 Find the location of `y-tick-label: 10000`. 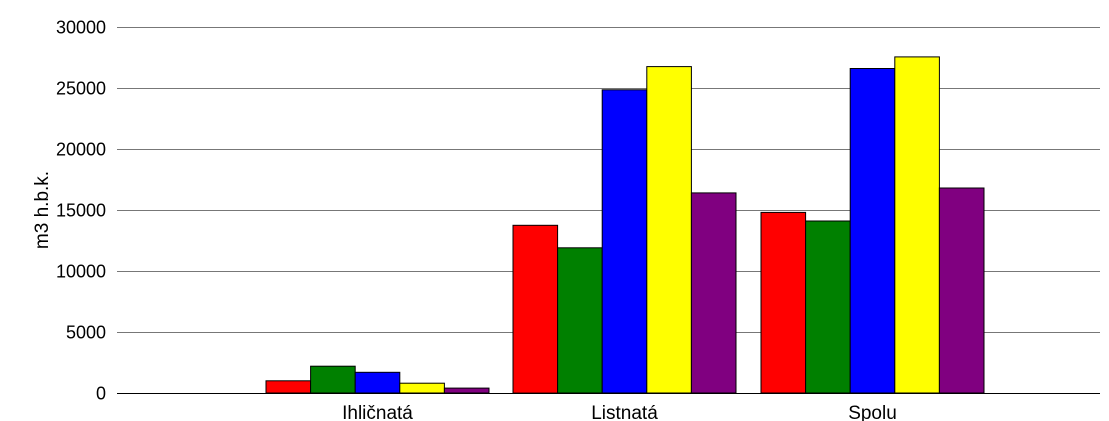

y-tick-label: 10000 is located at coordinates (81, 272).